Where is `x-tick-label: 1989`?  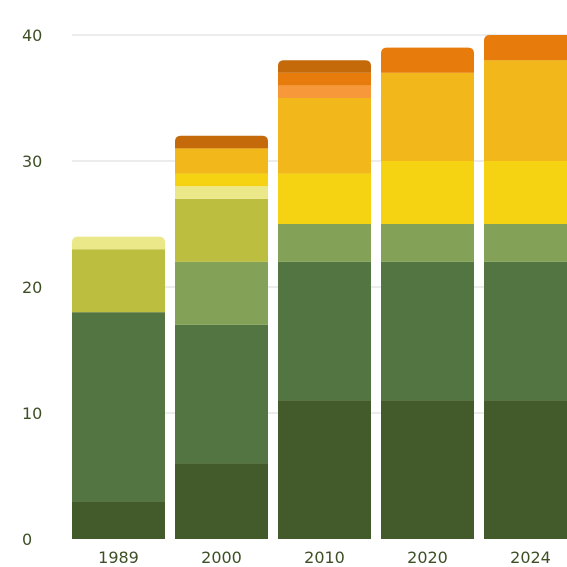
x-tick-label: 1989 is located at coordinates (118, 557).